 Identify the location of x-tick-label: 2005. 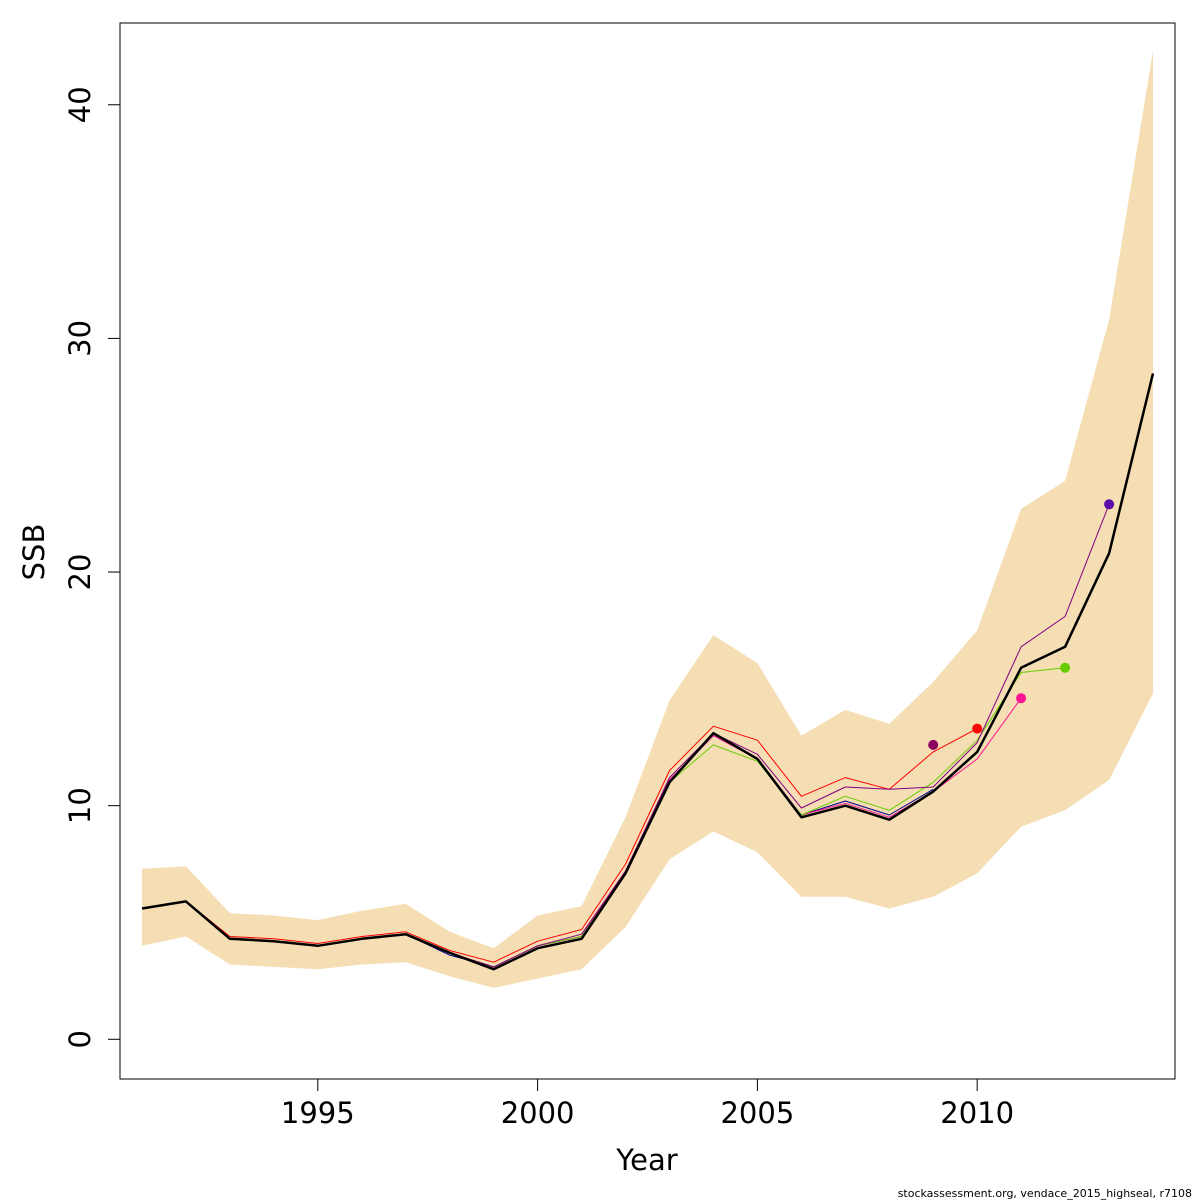
(757, 1113).